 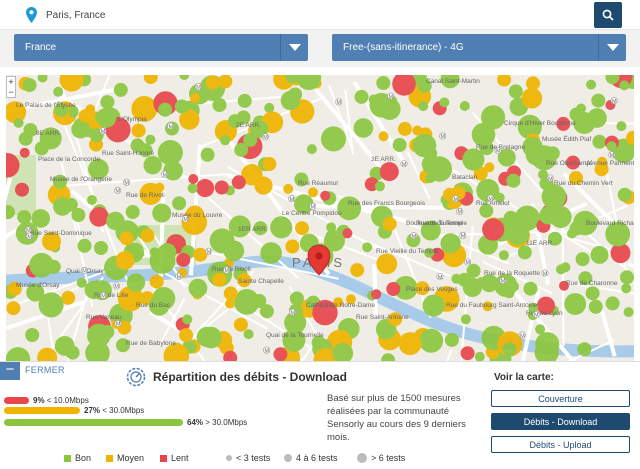 What do you see at coordinates (229, 458) in the screenshot?
I see `small-dot-icon` at bounding box center [229, 458].